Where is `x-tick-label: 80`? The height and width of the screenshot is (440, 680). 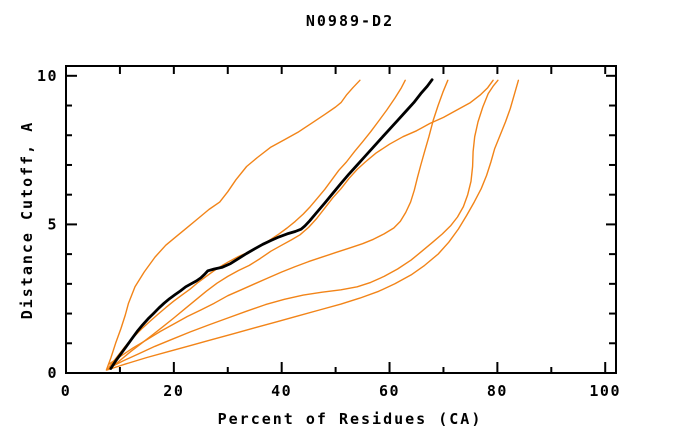 x-tick-label: 80 is located at coordinates (497, 391).